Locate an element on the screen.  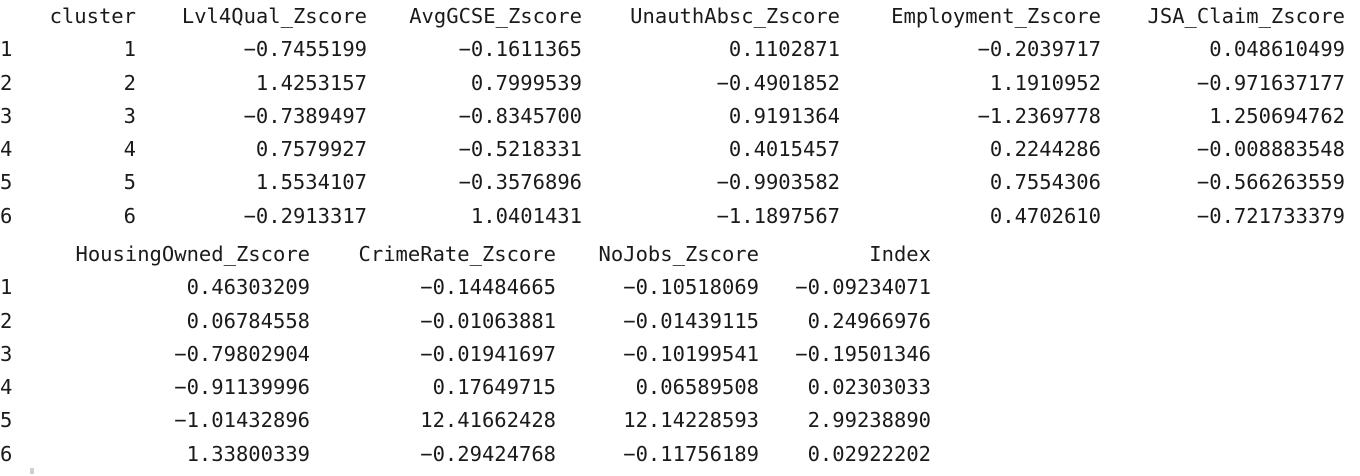
cell-nojobs: 0.06589508 is located at coordinates (697, 387).